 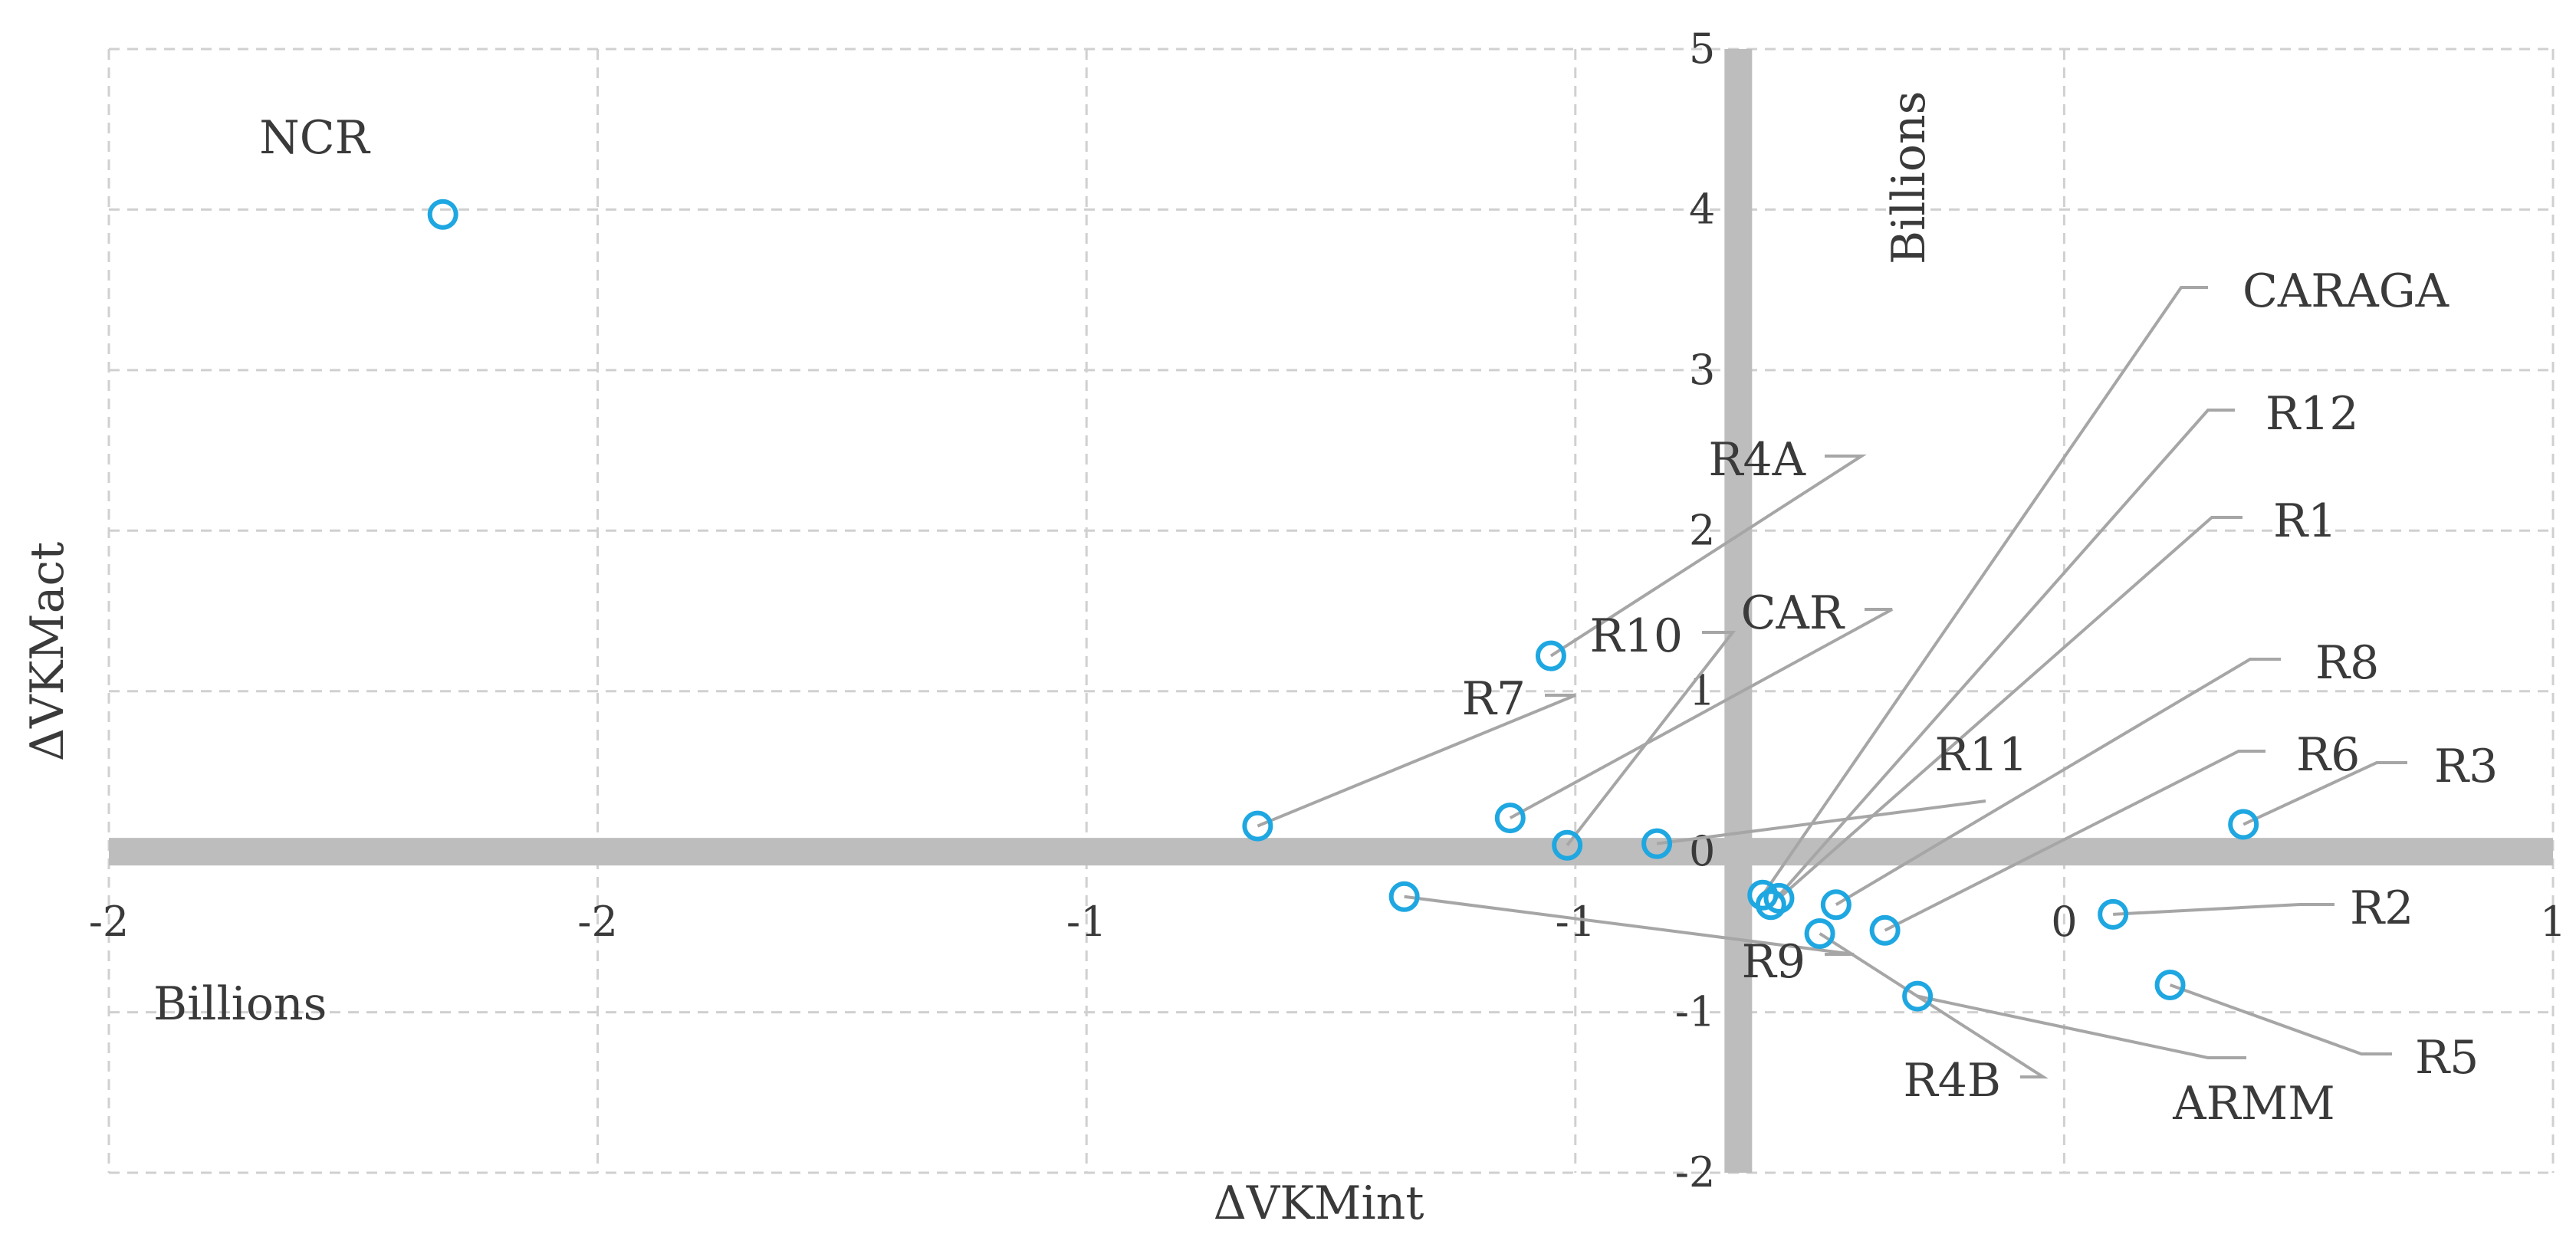 What do you see at coordinates (2466, 766) in the screenshot?
I see `point-label: R3` at bounding box center [2466, 766].